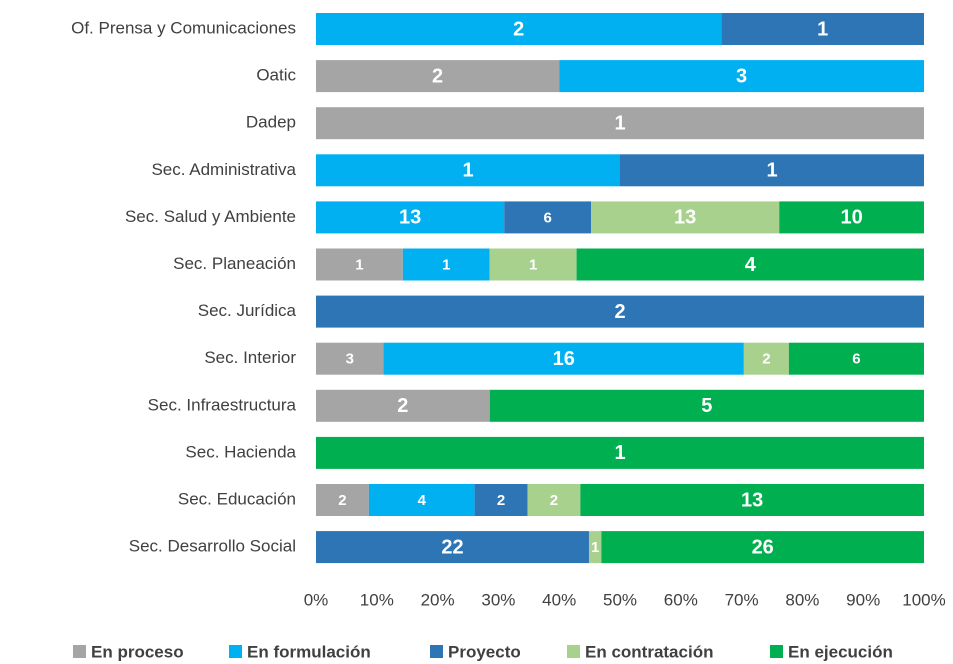 The image size is (953, 664). What do you see at coordinates (840, 651) in the screenshot?
I see `legend-label: En ejecución` at bounding box center [840, 651].